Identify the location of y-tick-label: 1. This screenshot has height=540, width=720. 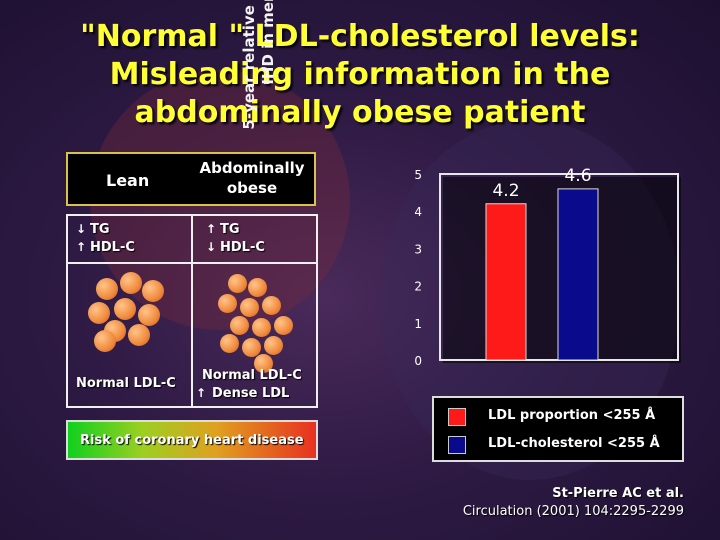
(418, 324).